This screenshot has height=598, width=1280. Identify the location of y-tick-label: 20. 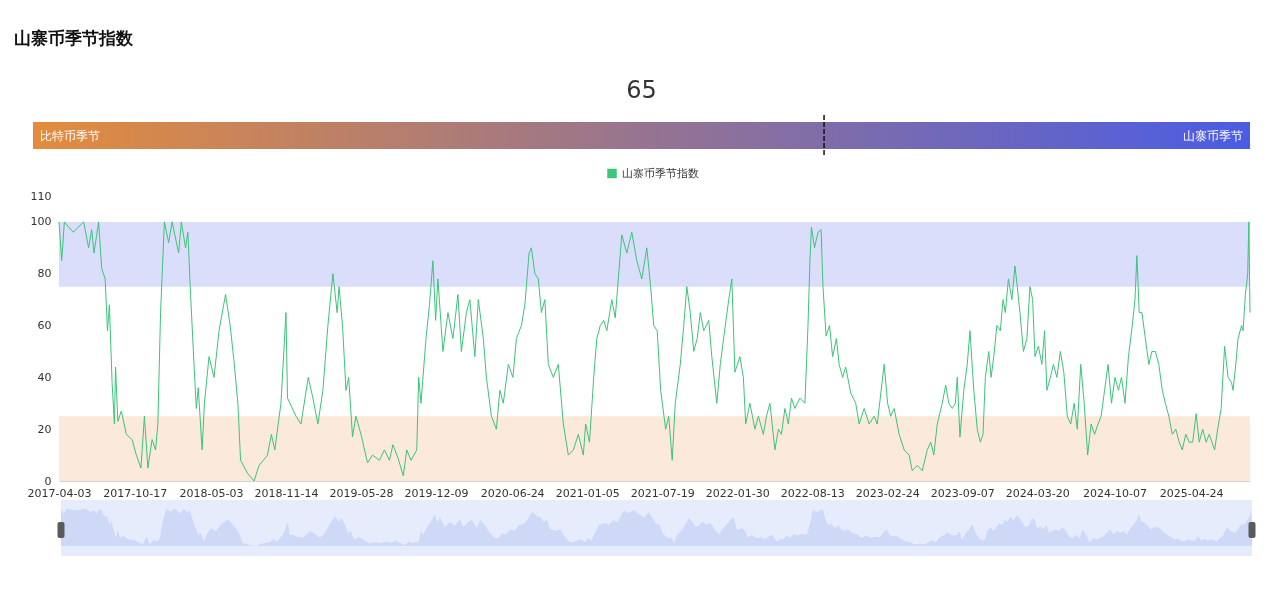
(44, 429).